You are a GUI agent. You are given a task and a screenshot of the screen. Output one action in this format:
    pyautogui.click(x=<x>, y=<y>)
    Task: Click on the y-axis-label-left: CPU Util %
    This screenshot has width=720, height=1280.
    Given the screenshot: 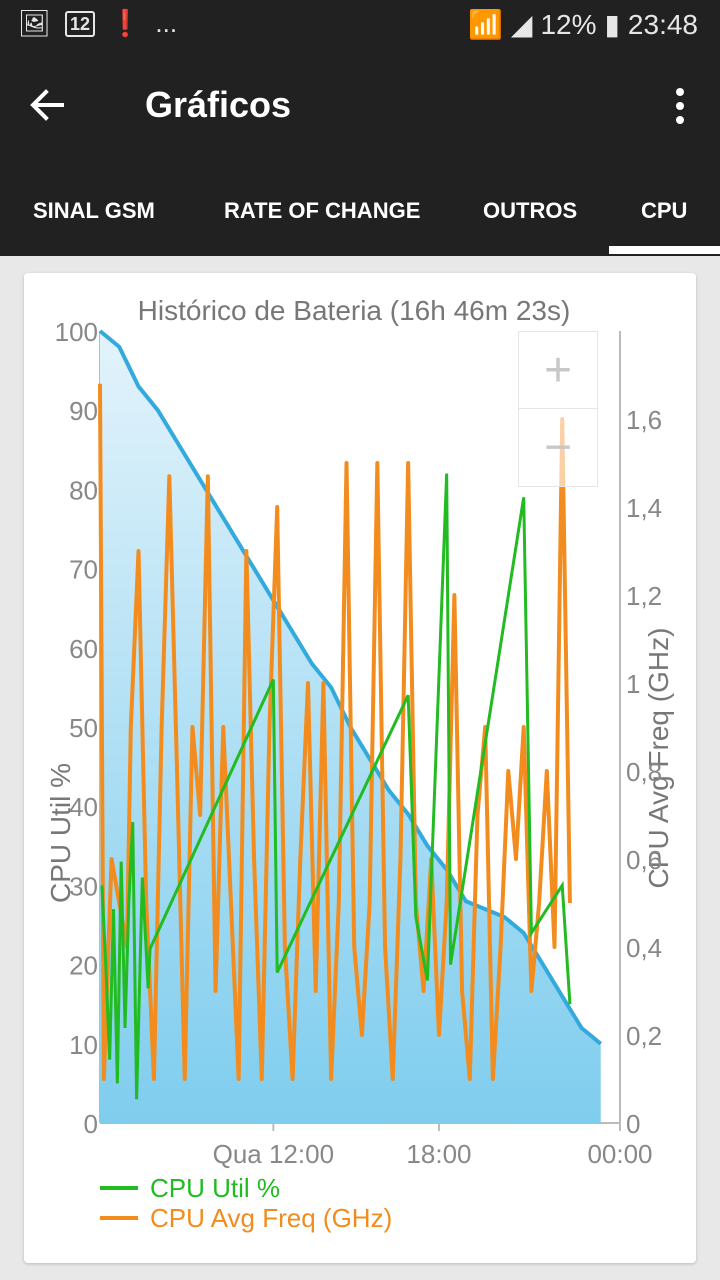 What is the action you would take?
    pyautogui.click(x=60, y=833)
    